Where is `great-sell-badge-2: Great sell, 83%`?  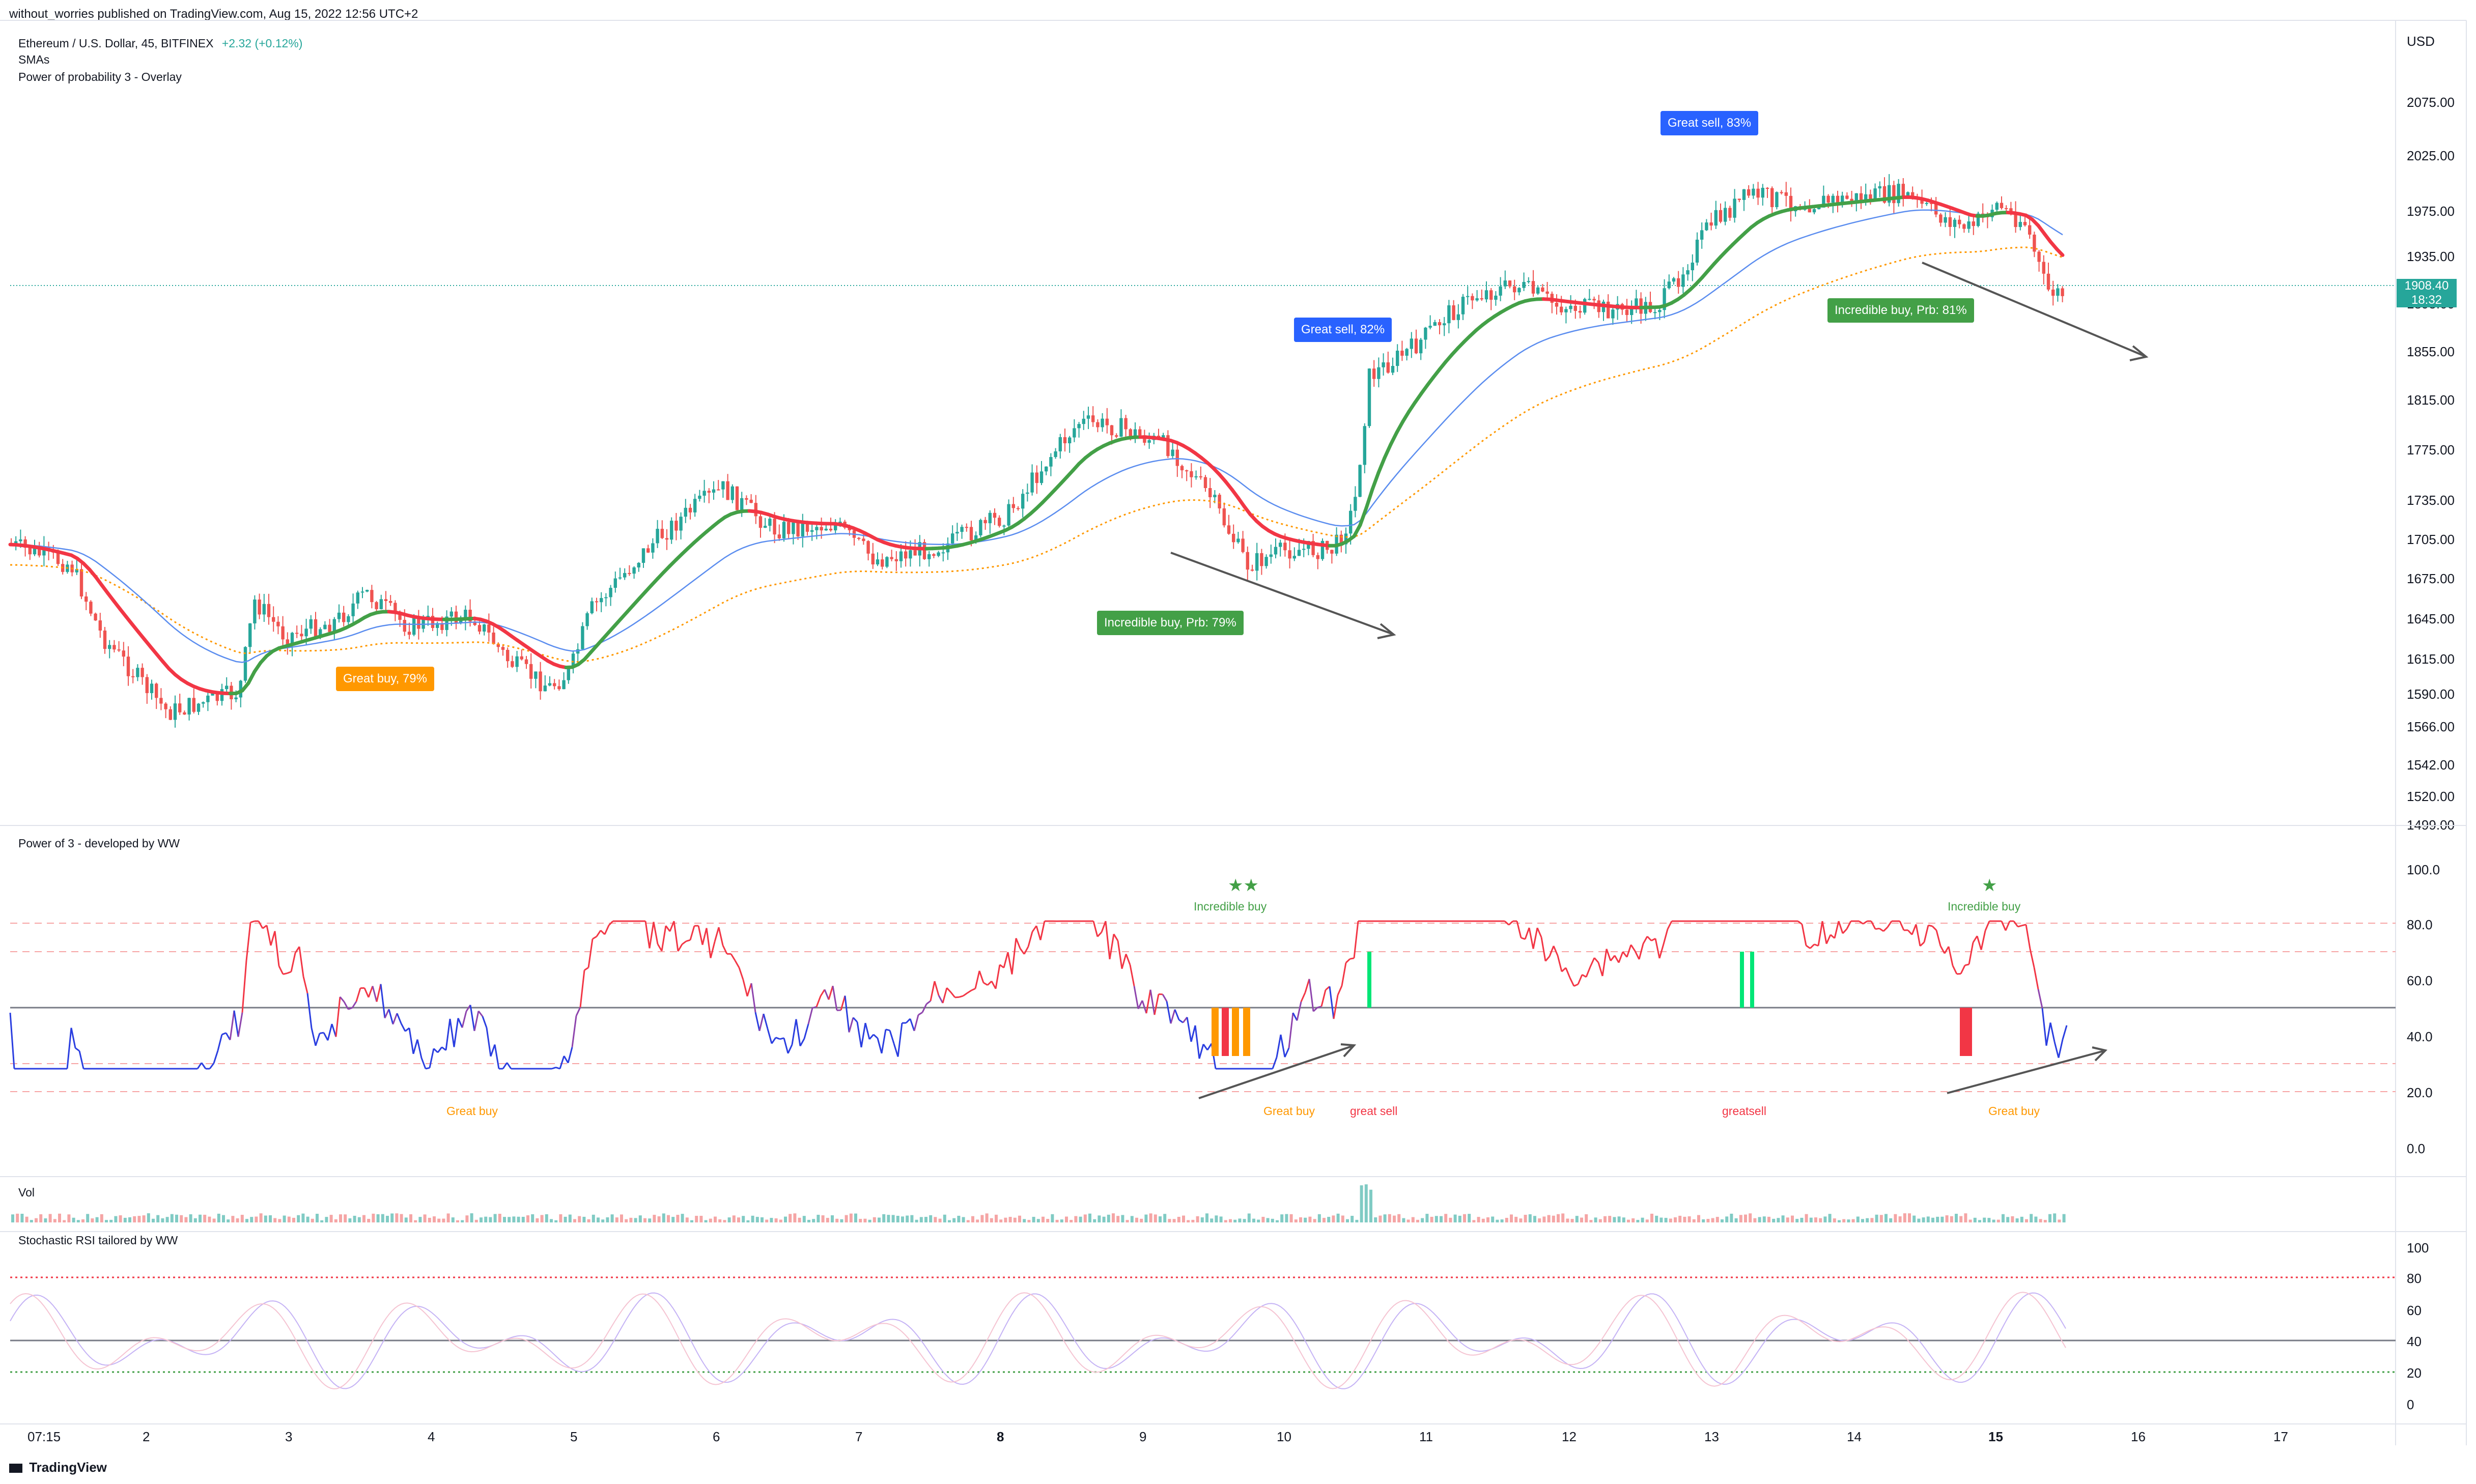
great-sell-badge-2: Great sell, 83% is located at coordinates (1710, 123).